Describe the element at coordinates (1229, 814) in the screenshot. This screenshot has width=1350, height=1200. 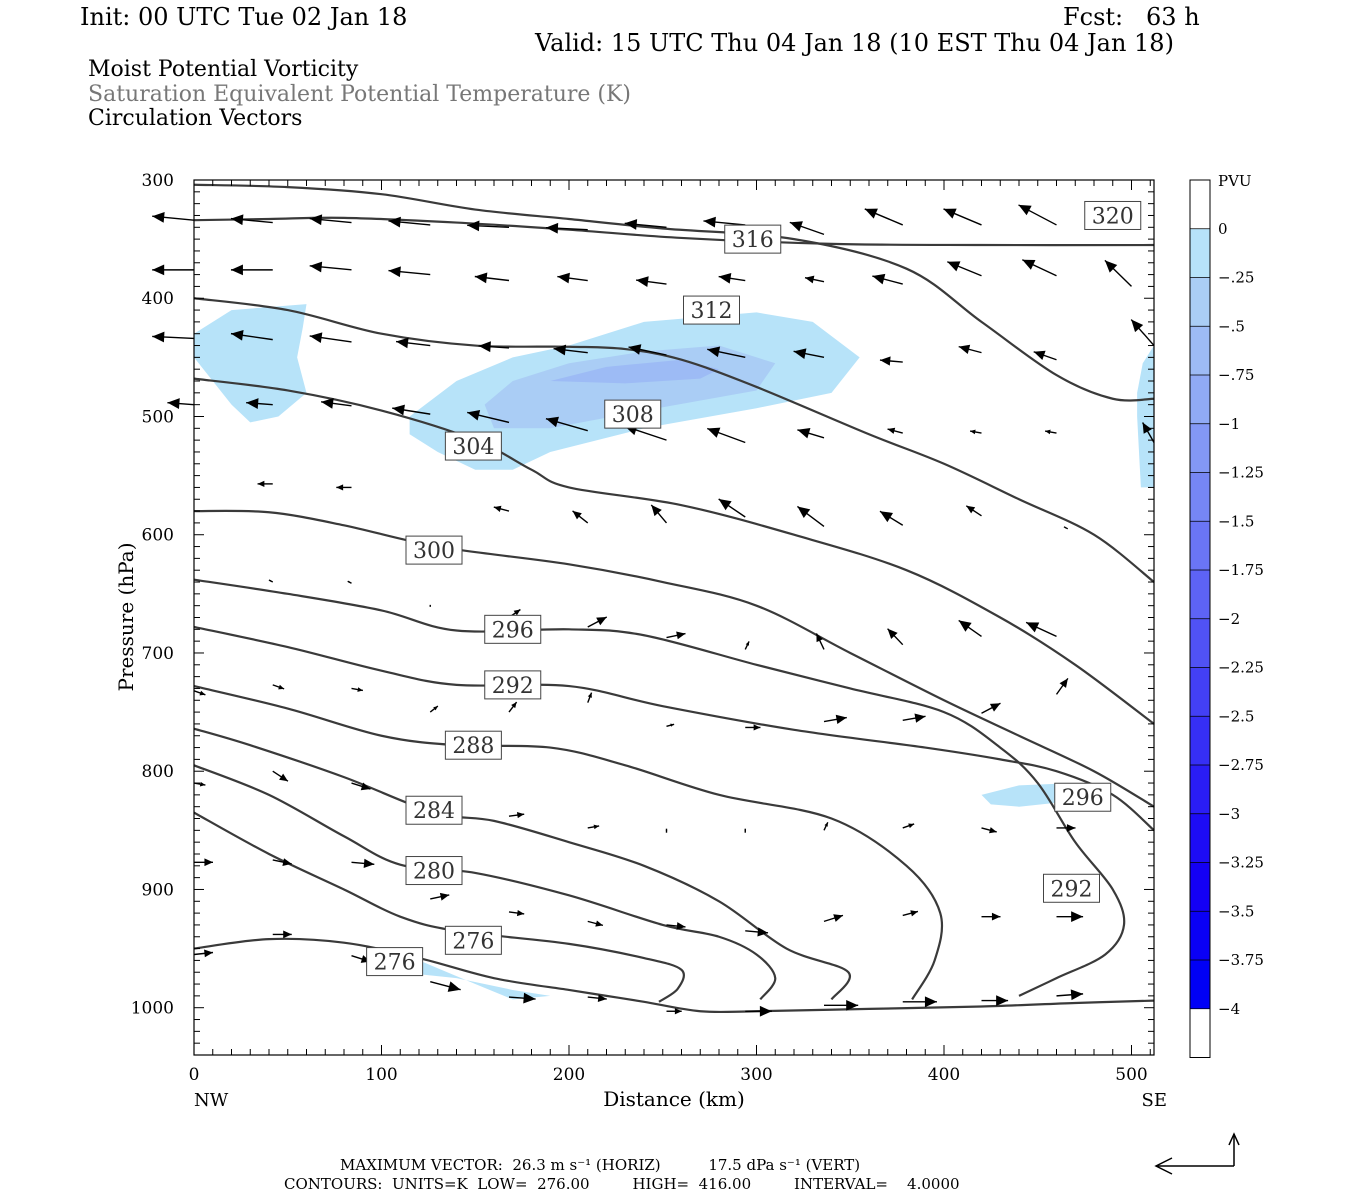
I see `colorbar-label: −3` at that location.